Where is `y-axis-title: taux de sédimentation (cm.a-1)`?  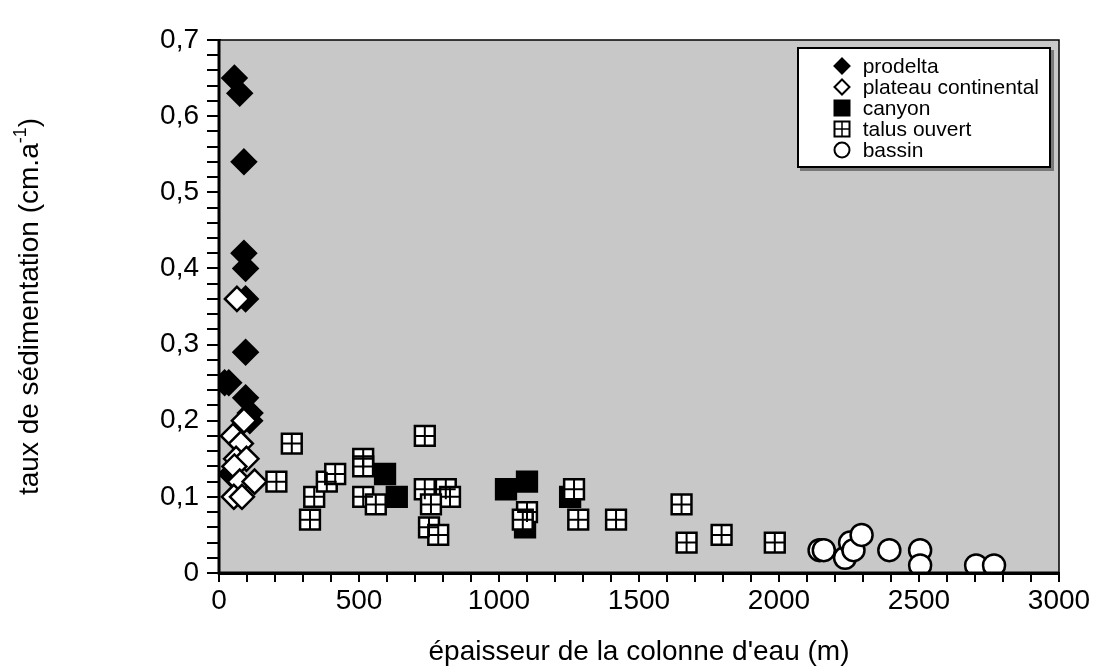
y-axis-title: taux de sédimentation (cm.a-1) is located at coordinates (27, 306).